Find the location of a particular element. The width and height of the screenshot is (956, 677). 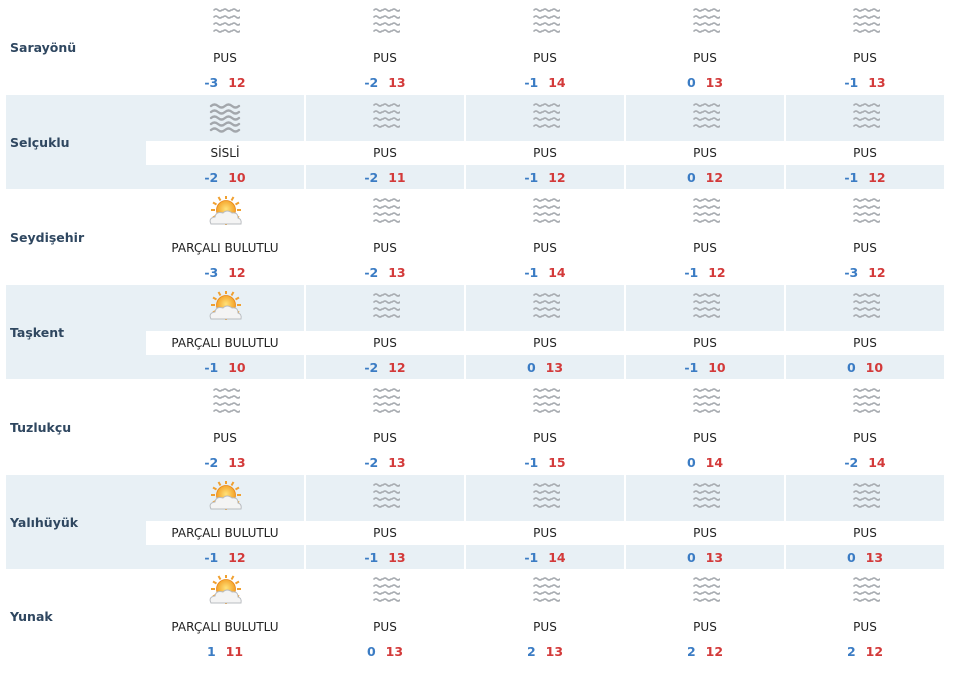

forecast-day-cell: PARÇALI BULUTLU 1 11 is located at coordinates (225, 616).